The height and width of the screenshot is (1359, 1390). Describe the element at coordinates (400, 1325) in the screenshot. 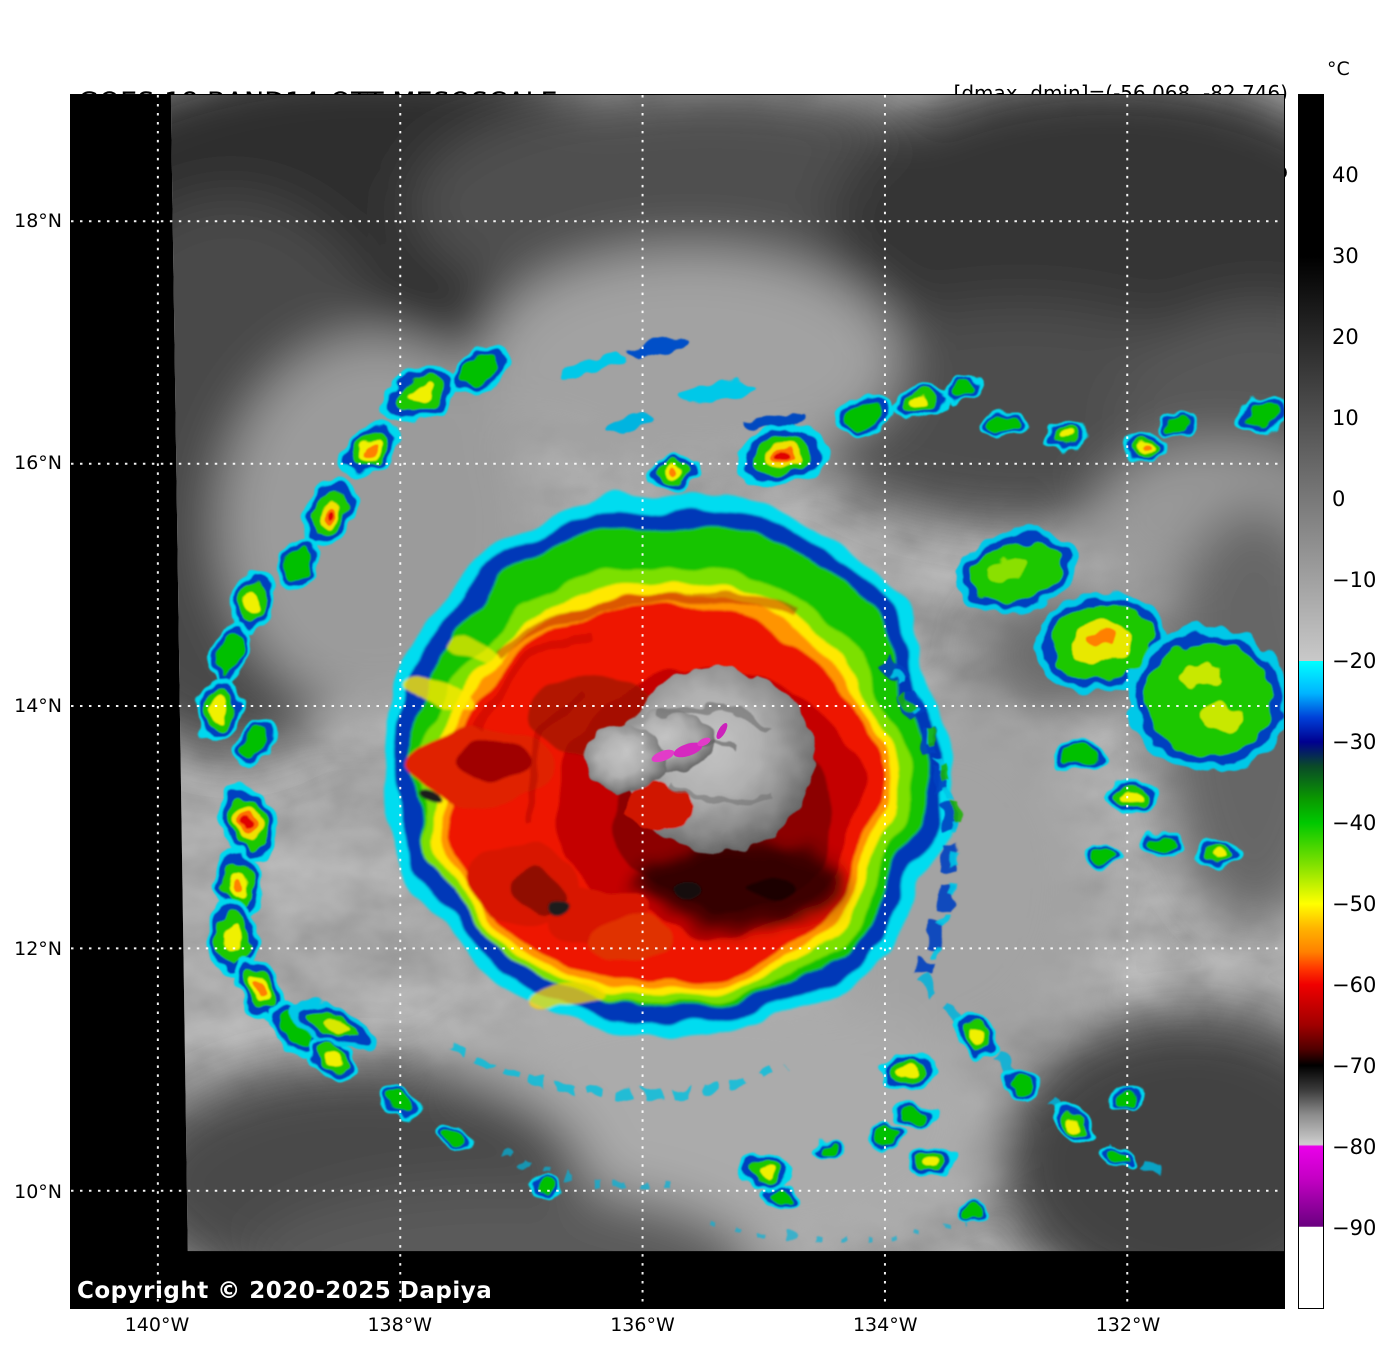

I see `lon-label: 138°W` at that location.